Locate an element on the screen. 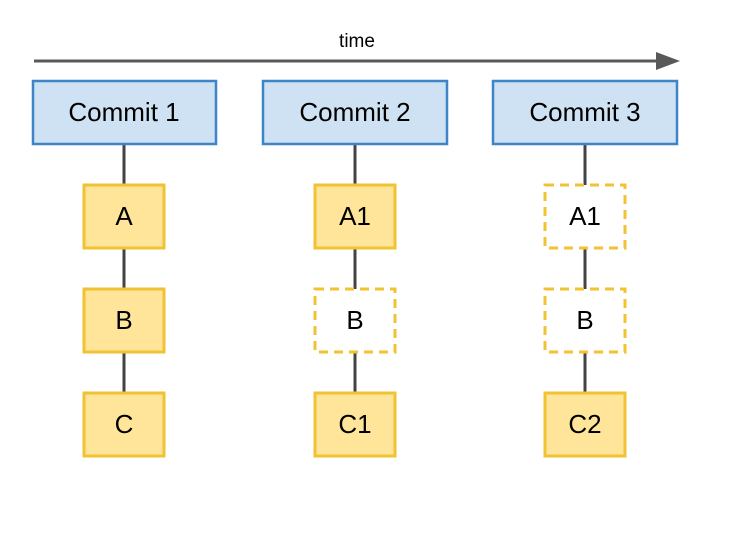 This screenshot has height=537, width=741. commit-label: Commit 3 is located at coordinates (584, 112).